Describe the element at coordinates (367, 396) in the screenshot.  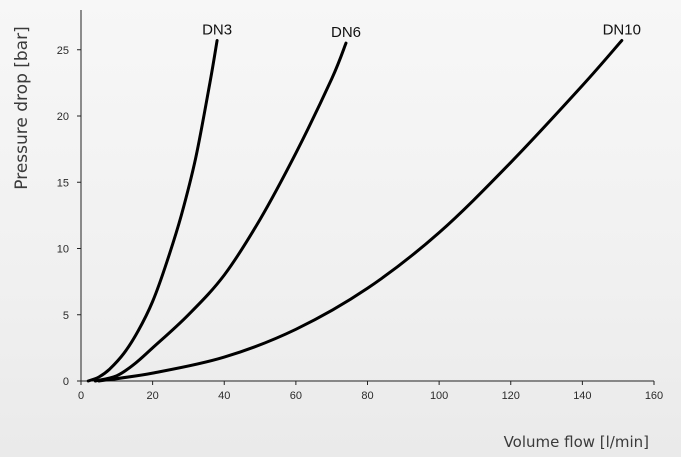
I see `x-tick-label: 80` at that location.